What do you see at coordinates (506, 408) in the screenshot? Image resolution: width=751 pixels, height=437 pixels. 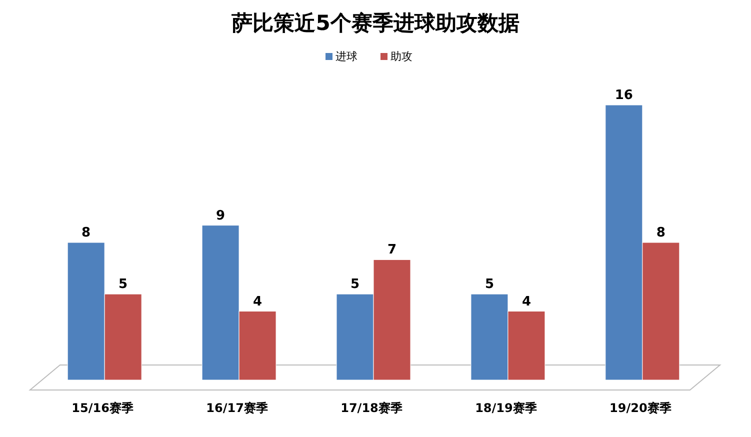 I see `x-tick-label: 18/19赛季` at bounding box center [506, 408].